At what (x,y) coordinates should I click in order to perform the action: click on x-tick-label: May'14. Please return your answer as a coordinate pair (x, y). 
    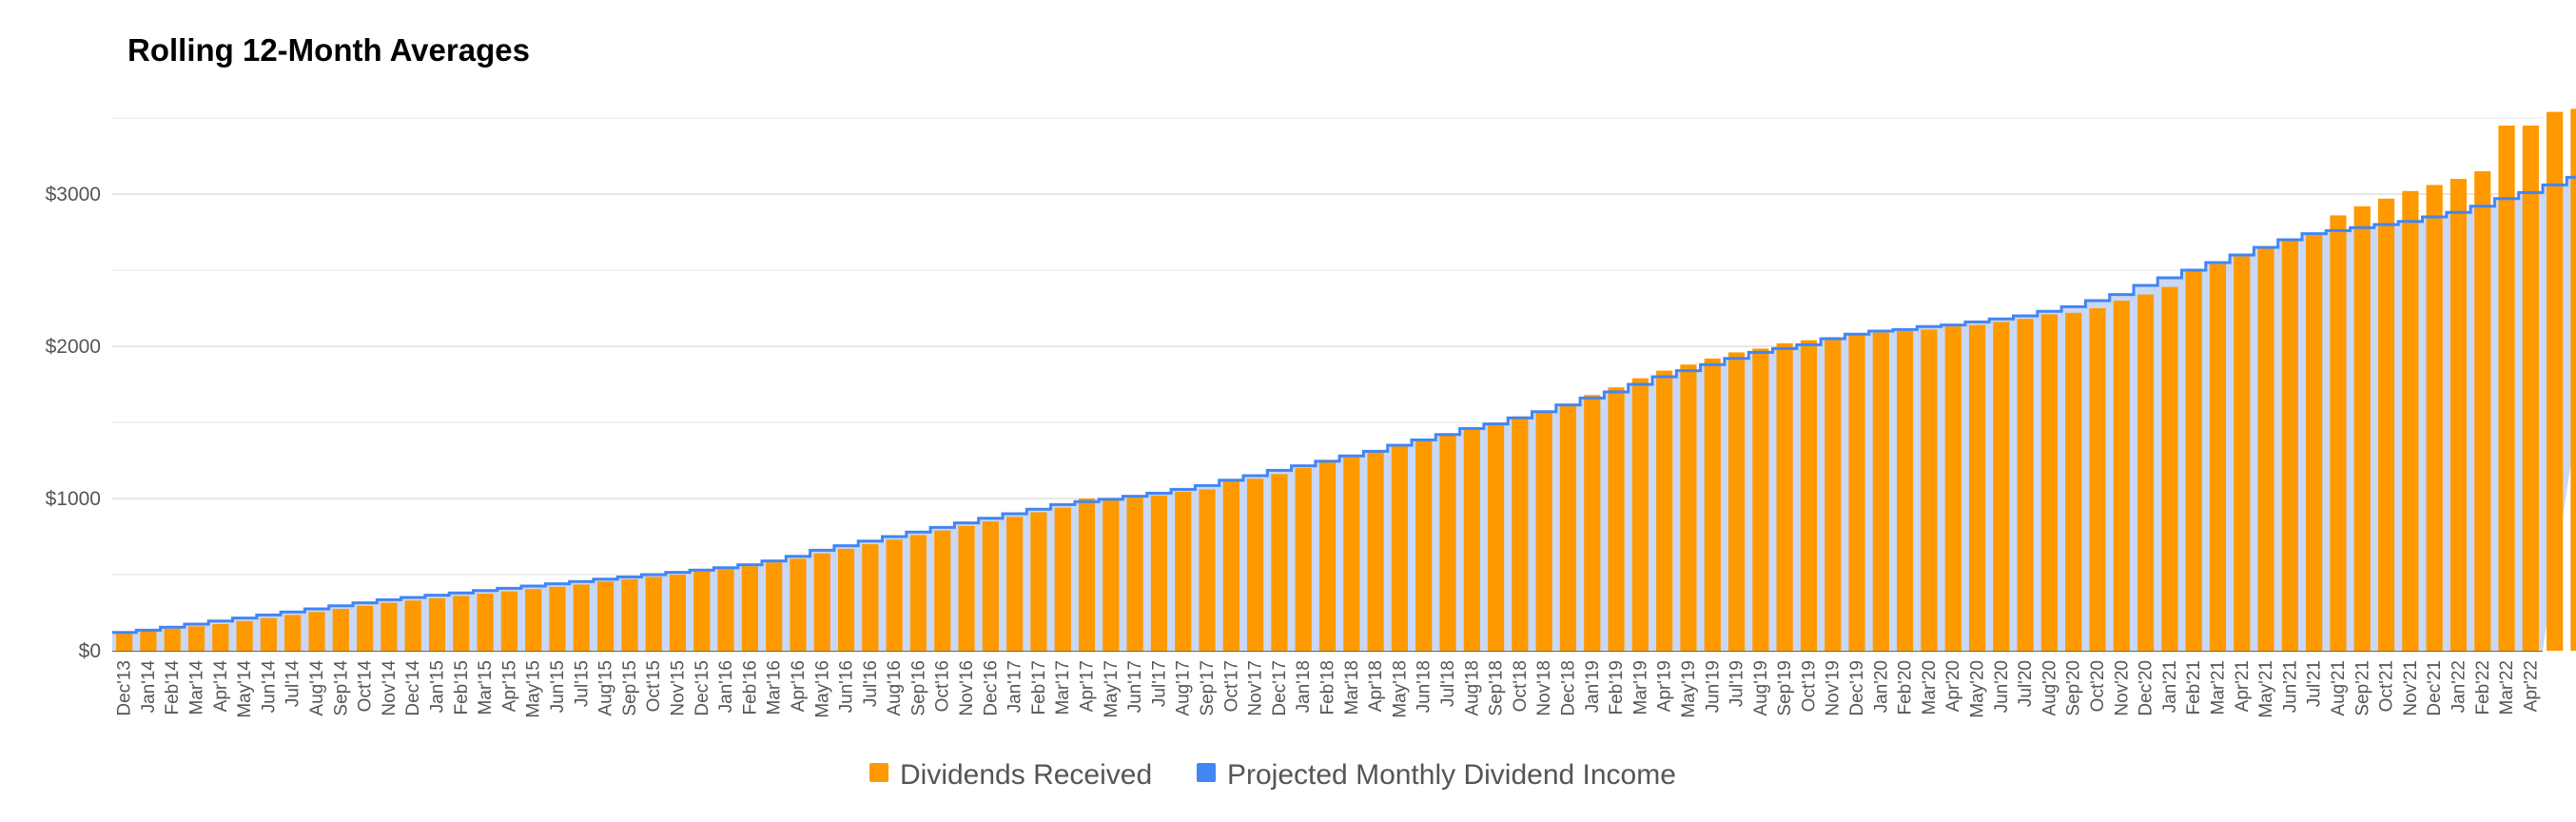
    Looking at the image, I should click on (245, 689).